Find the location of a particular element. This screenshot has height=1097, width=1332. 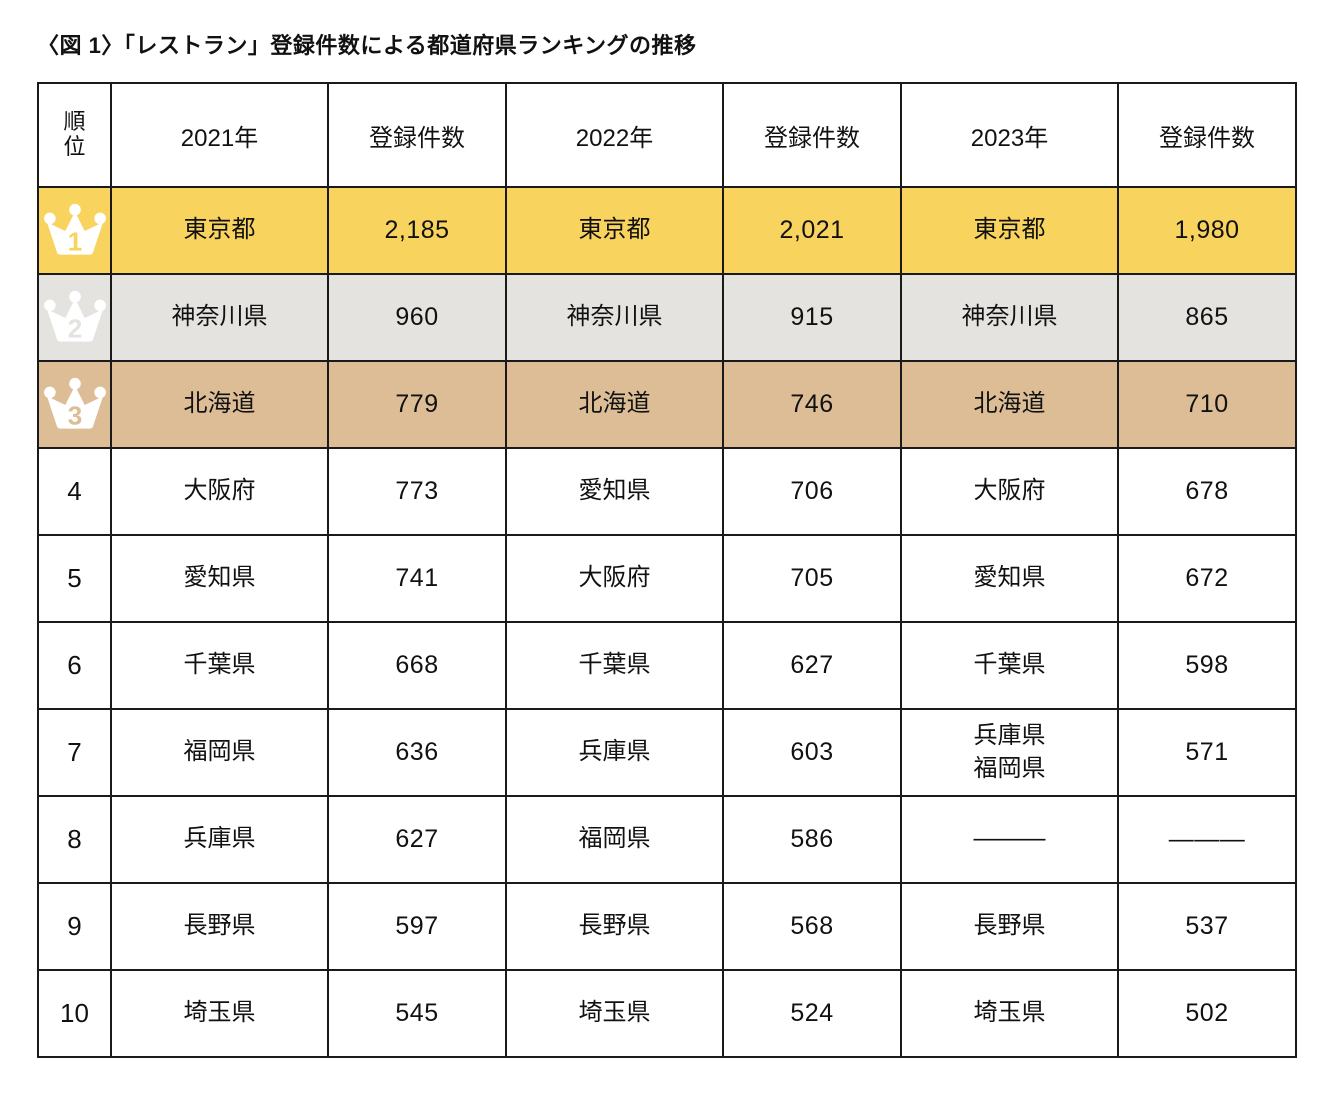

count-2023: 571 is located at coordinates (1207, 752).